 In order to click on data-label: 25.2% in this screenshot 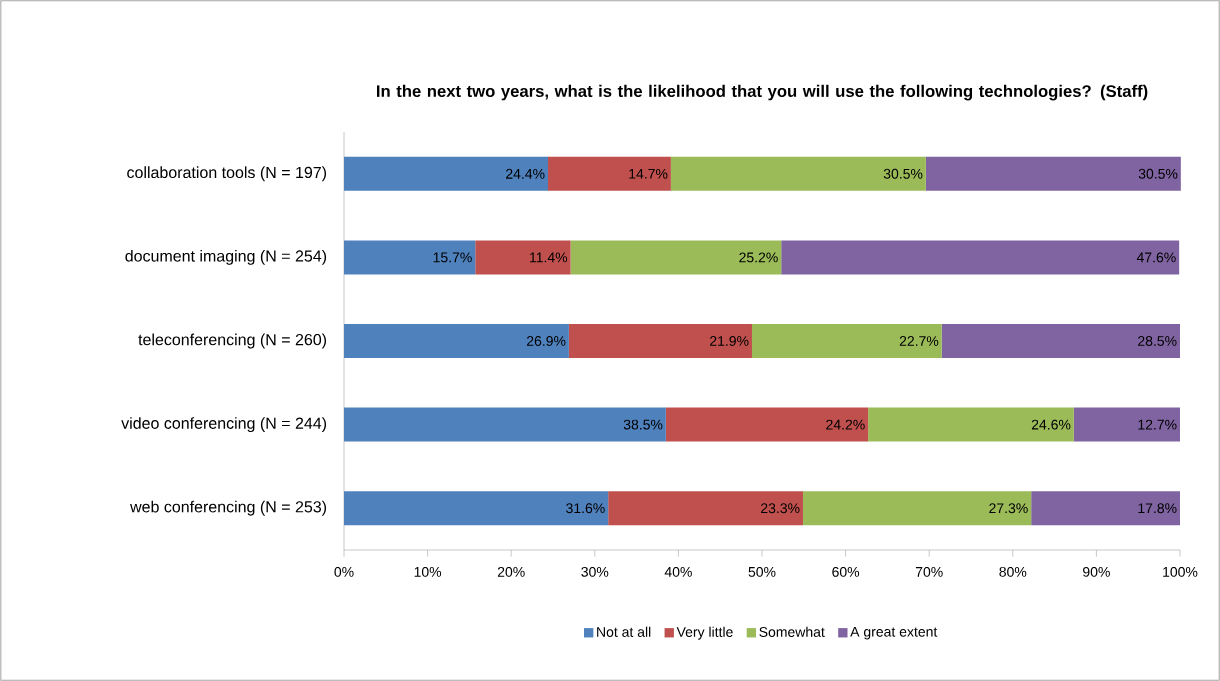, I will do `click(758, 257)`.